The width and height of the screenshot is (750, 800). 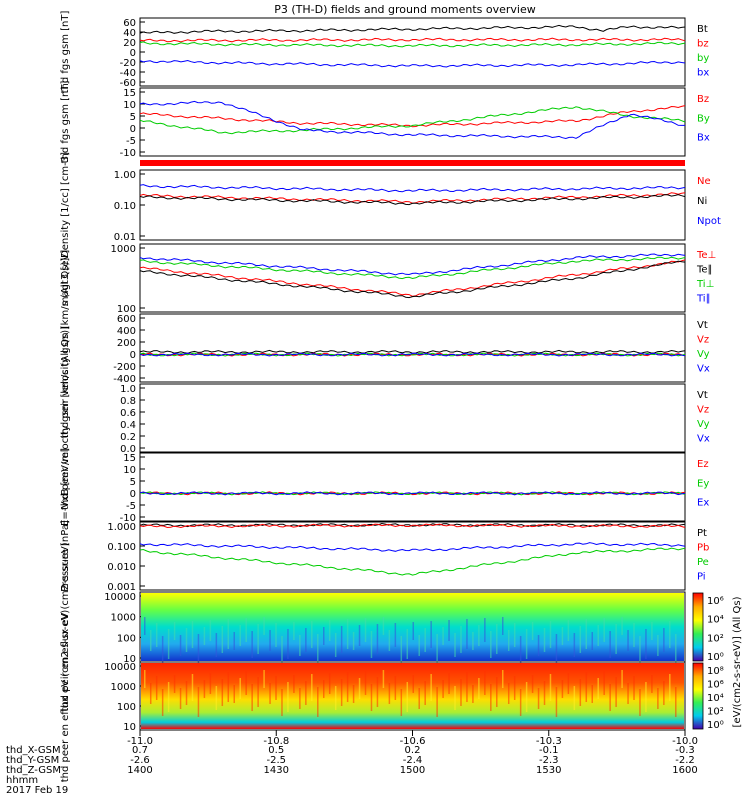 I want to click on ytick-label: 0, so click(x=133, y=355).